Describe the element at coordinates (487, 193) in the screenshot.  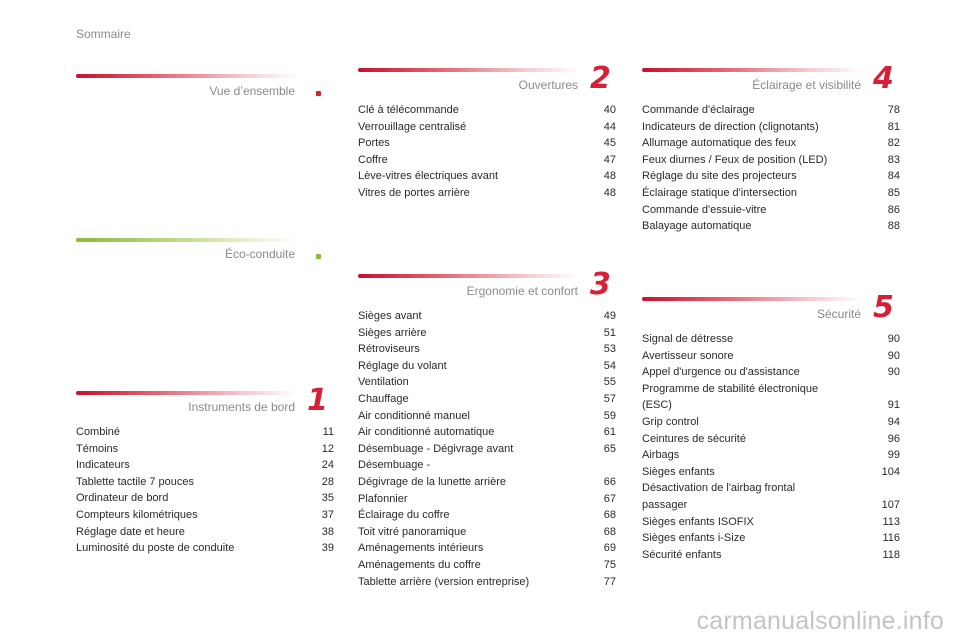
I see `toc-entry: Vitres de portes arrière 48` at that location.